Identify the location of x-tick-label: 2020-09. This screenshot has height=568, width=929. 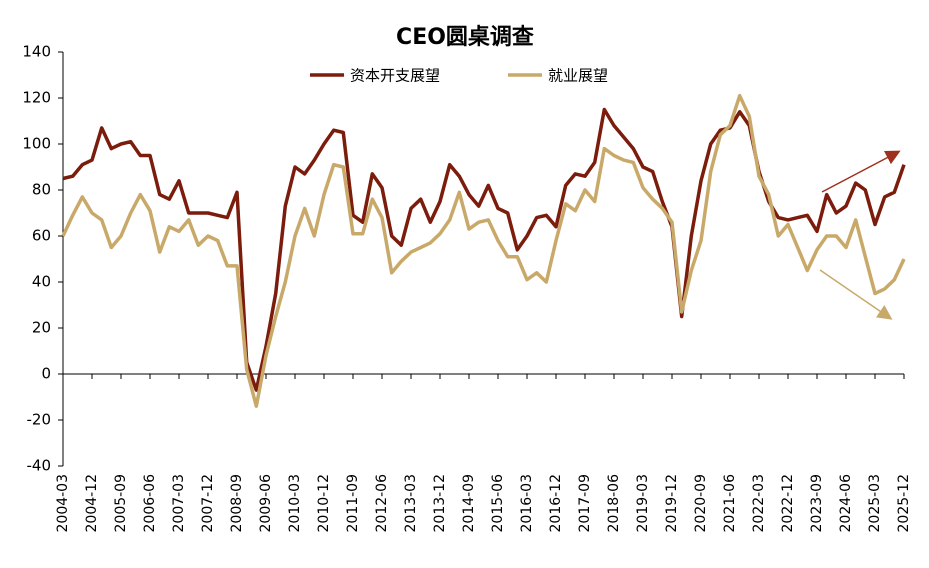
(701, 503).